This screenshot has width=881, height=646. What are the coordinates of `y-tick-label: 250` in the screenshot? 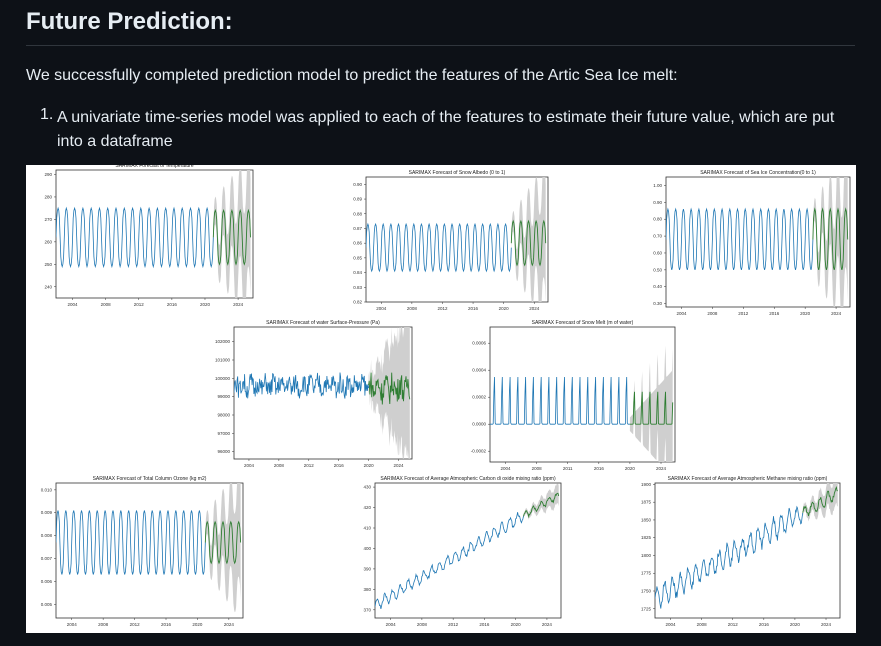 It's located at (48, 264).